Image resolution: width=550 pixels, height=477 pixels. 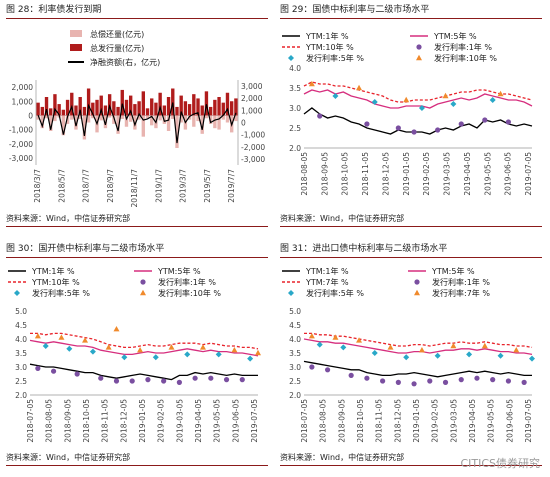 What do you see at coordinates (467, 174) in the screenshot?
I see `x-tick-label: 2019-04-05` at bounding box center [467, 174].